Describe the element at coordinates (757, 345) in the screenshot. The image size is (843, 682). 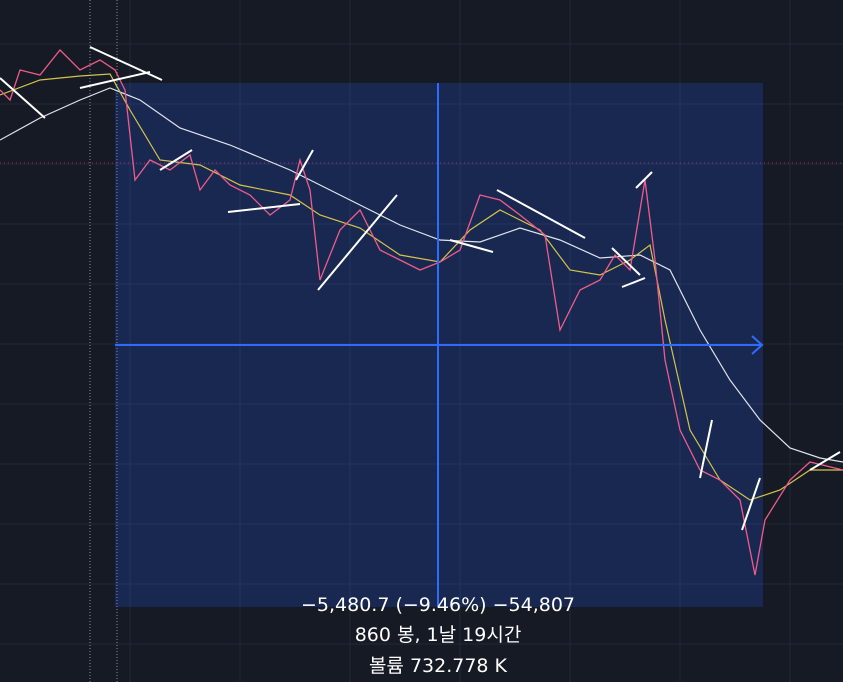
I see `measure-arrow` at that location.